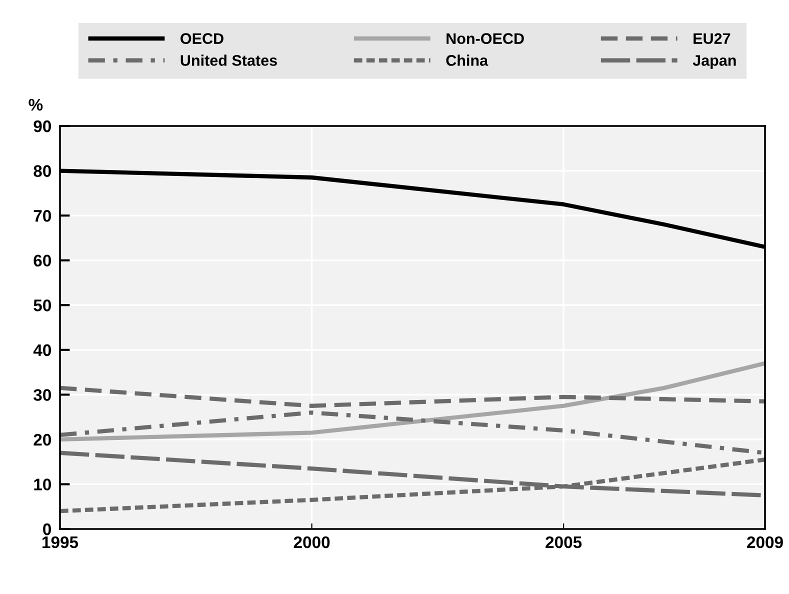  I want to click on y-axis-title: %, so click(35, 104).